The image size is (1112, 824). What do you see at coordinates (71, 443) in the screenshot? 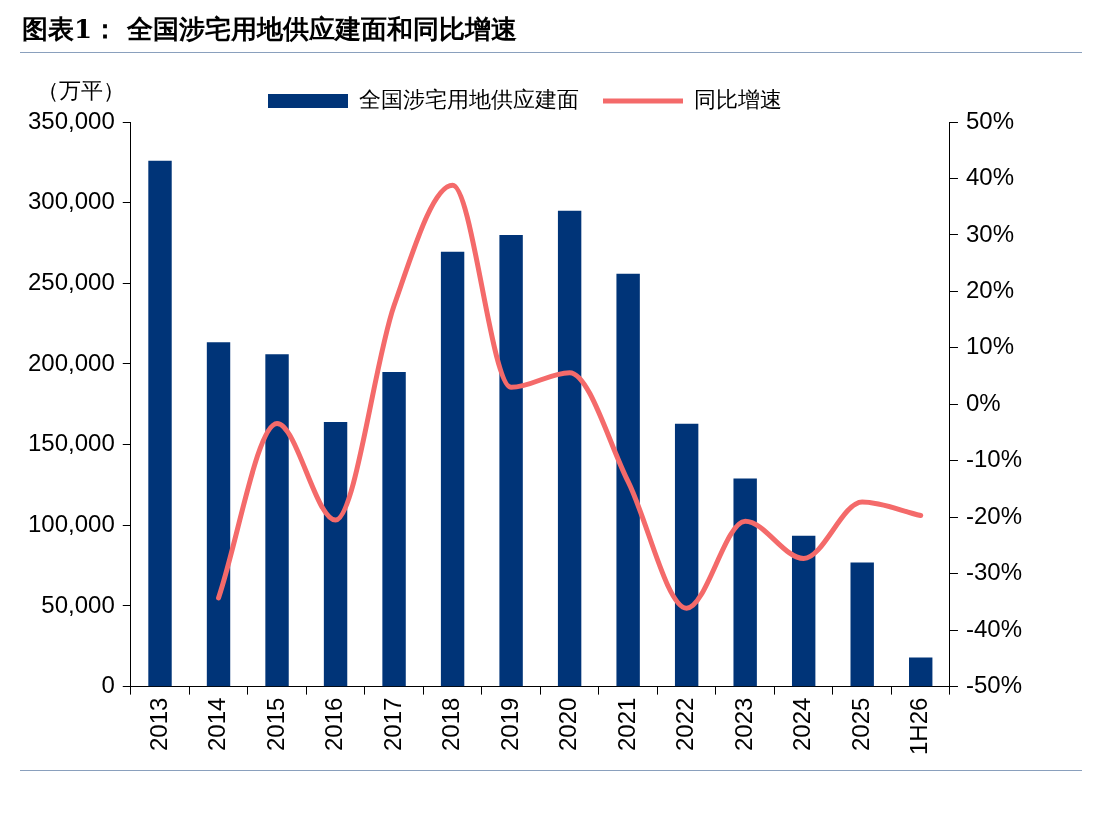
I see `y-tick-label: 150,000` at bounding box center [71, 443].